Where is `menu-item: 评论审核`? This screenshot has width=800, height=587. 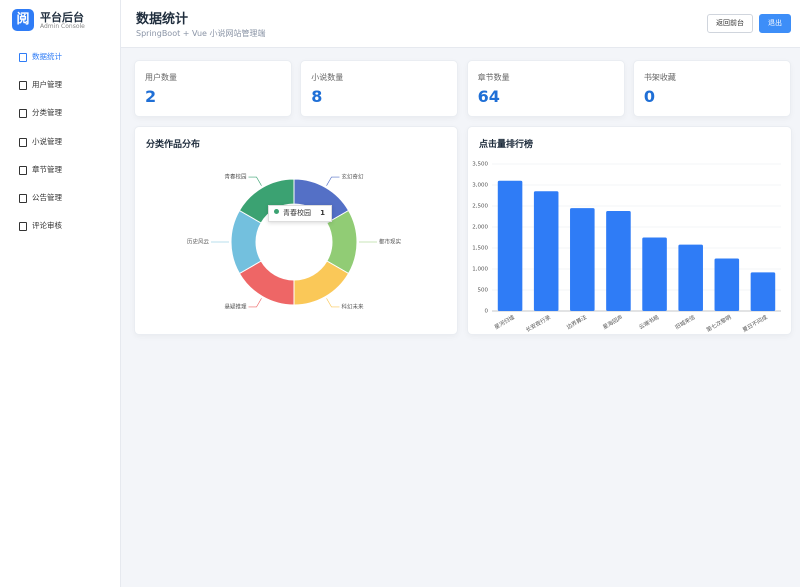
menu-item: 评论审核 is located at coordinates (61, 226).